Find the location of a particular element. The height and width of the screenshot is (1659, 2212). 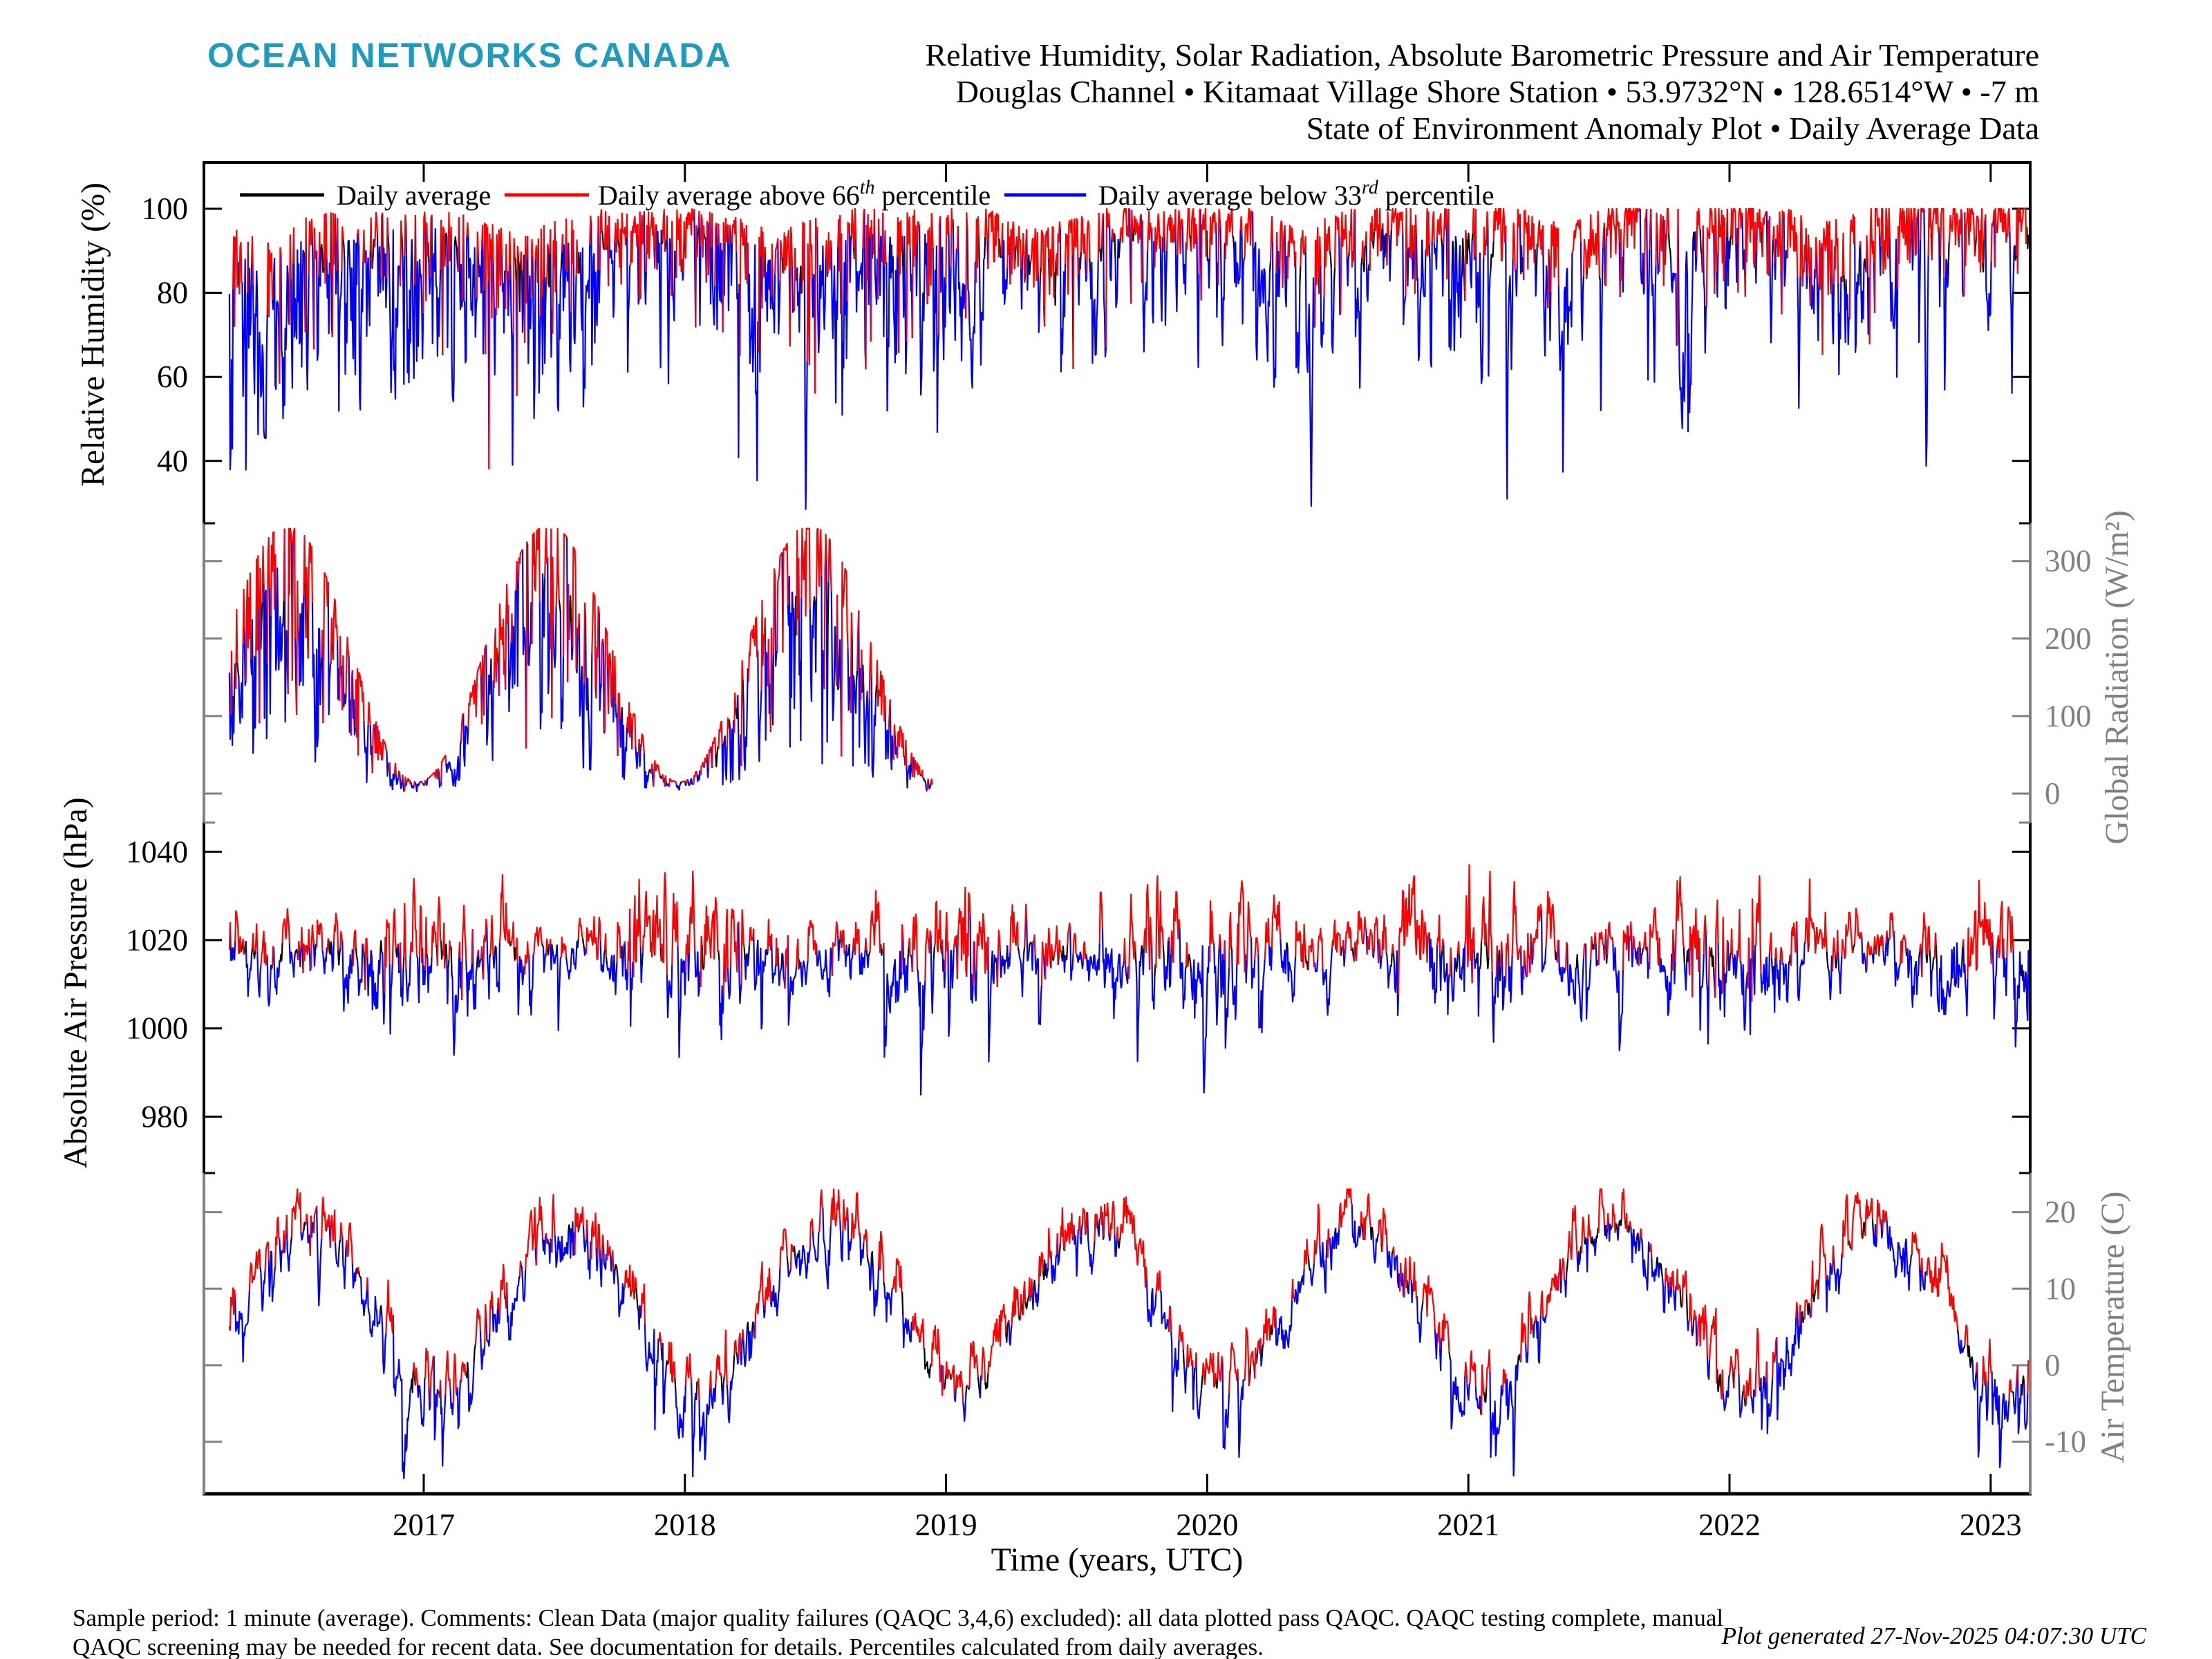

legend-label-average: Daily average is located at coordinates (414, 195).